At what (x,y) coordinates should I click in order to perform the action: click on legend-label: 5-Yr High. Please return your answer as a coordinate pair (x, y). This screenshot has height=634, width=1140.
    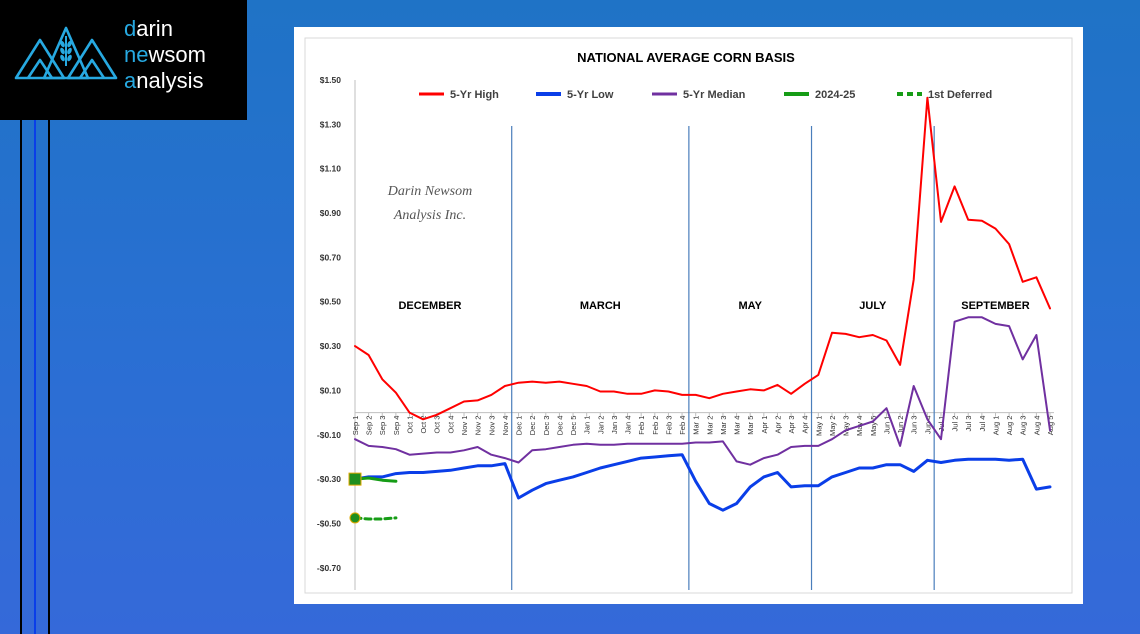
    Looking at the image, I should click on (474, 95).